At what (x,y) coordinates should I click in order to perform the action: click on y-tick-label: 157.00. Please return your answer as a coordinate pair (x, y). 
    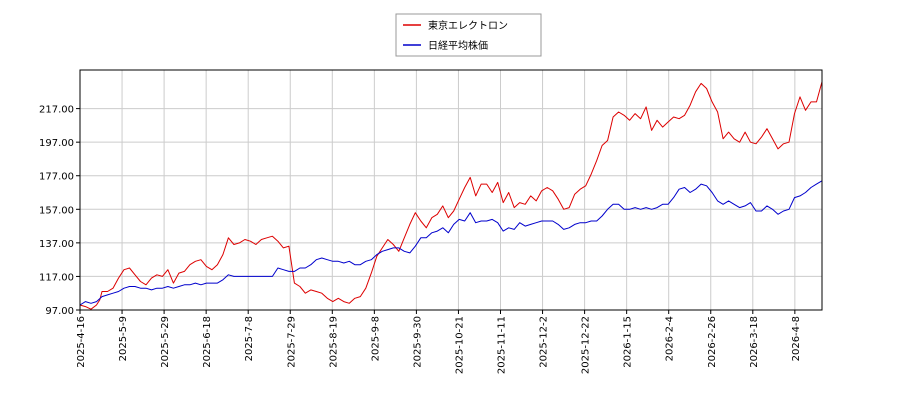
    Looking at the image, I should click on (56, 210).